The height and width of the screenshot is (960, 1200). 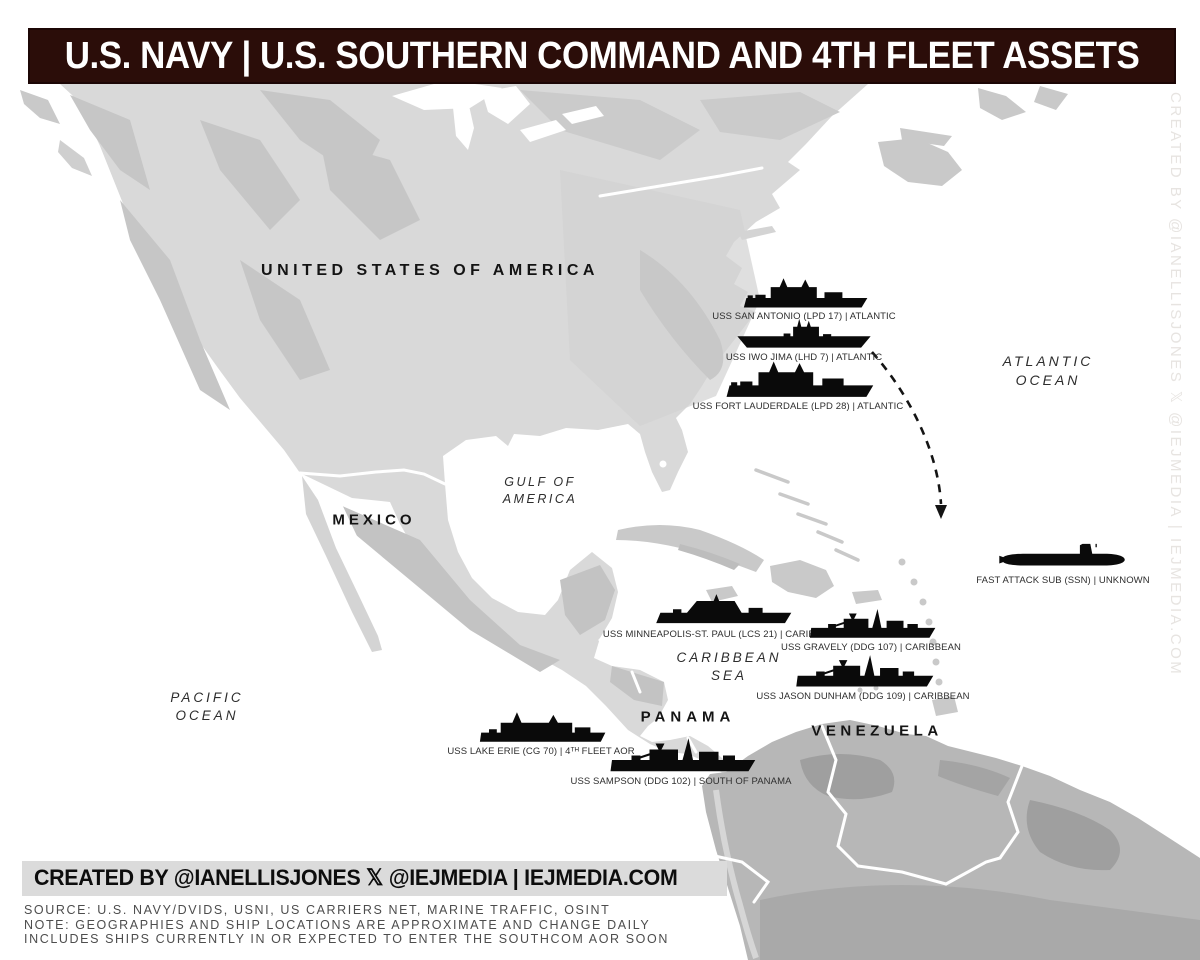 What do you see at coordinates (728, 675) in the screenshot?
I see `geo-label-line: SEA` at bounding box center [728, 675].